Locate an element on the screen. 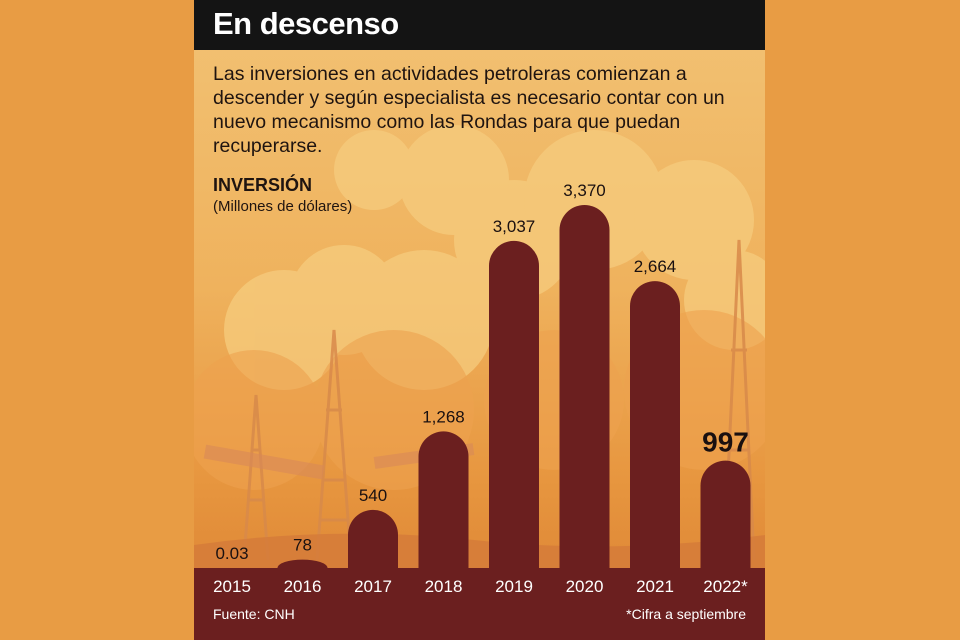 This screenshot has height=640, width=960. y-axis-unit-label: (Millones de dólares) is located at coordinates (283, 206).